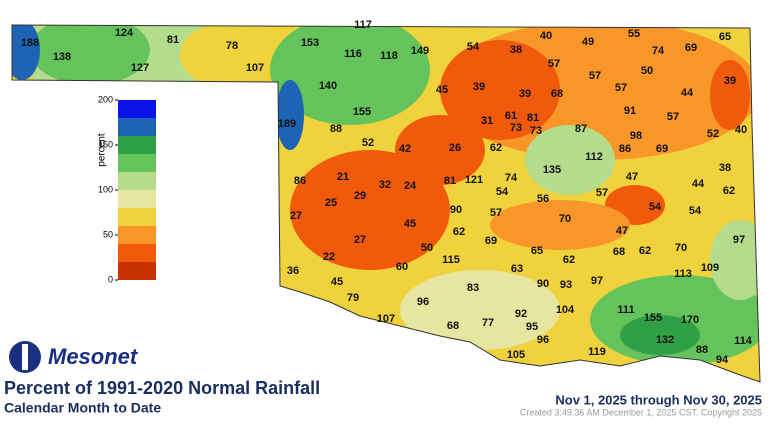 Image resolution: width=770 pixels, height=425 pixels. What do you see at coordinates (725, 168) in the screenshot?
I see `station-value: 38` at bounding box center [725, 168].